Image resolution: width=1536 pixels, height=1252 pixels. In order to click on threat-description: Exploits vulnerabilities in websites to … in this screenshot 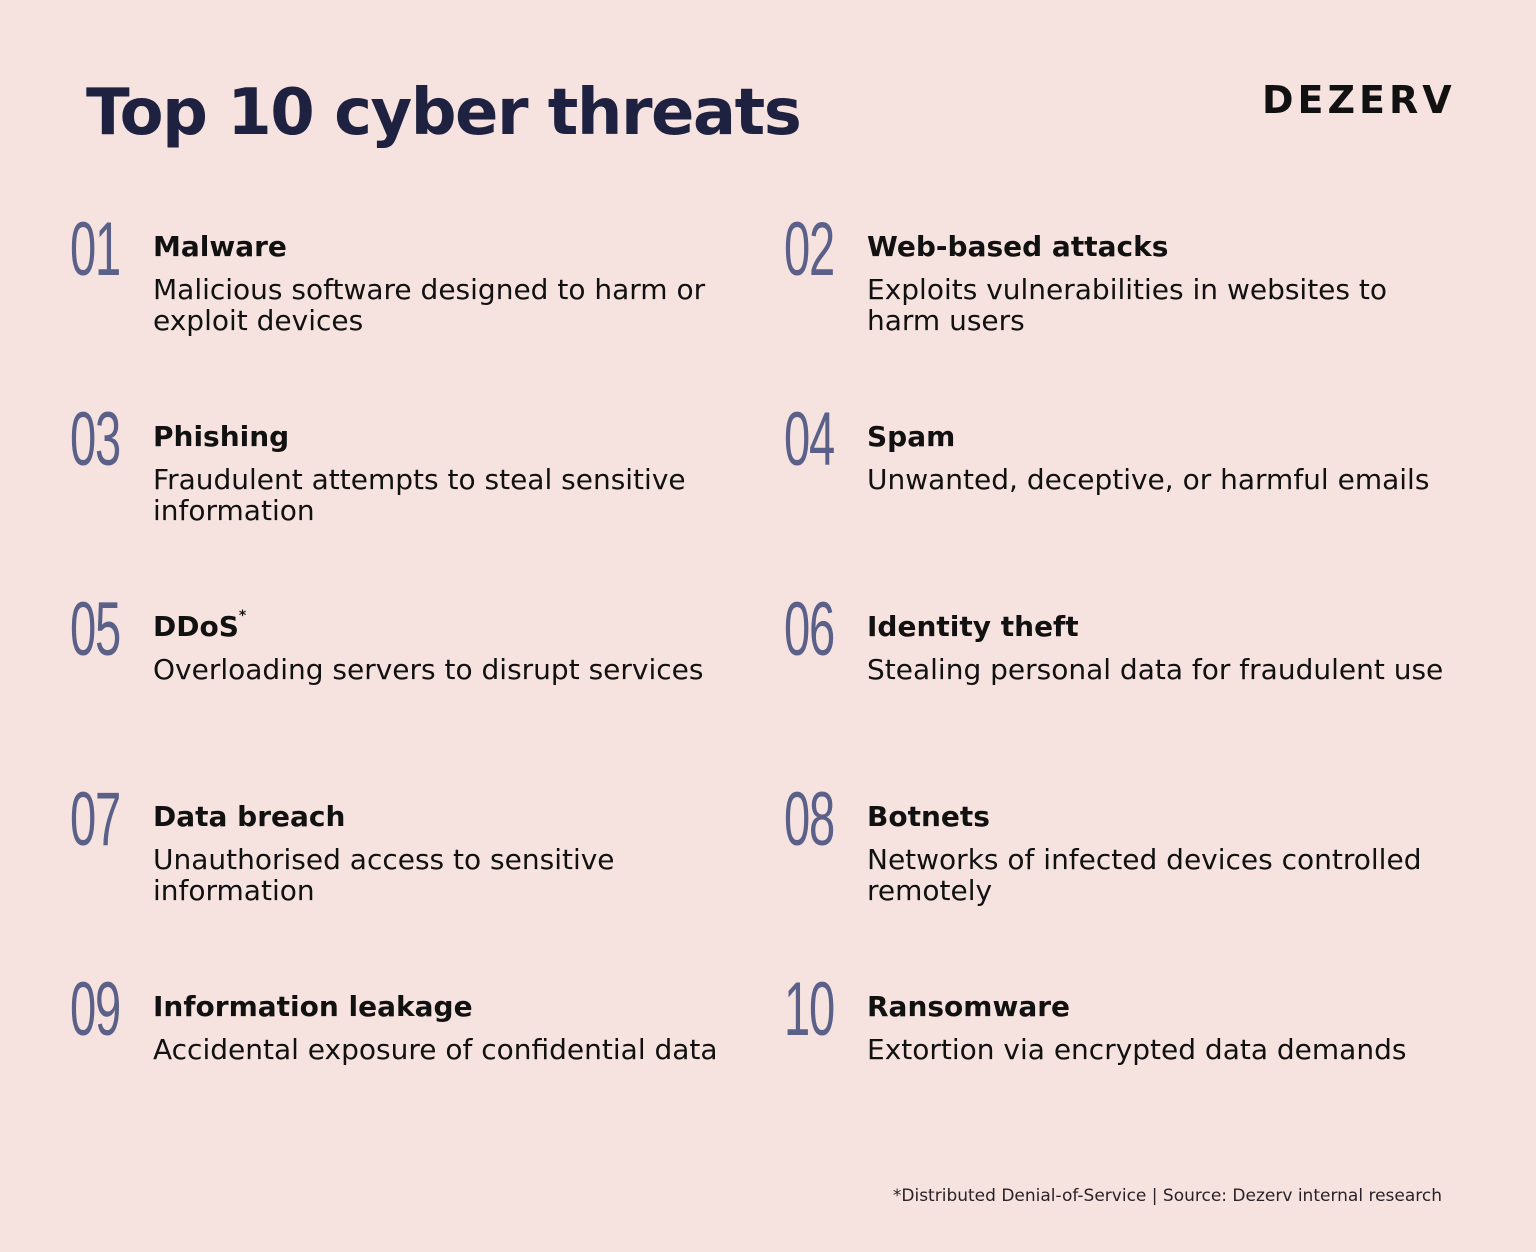, I will do `click(1127, 305)`.